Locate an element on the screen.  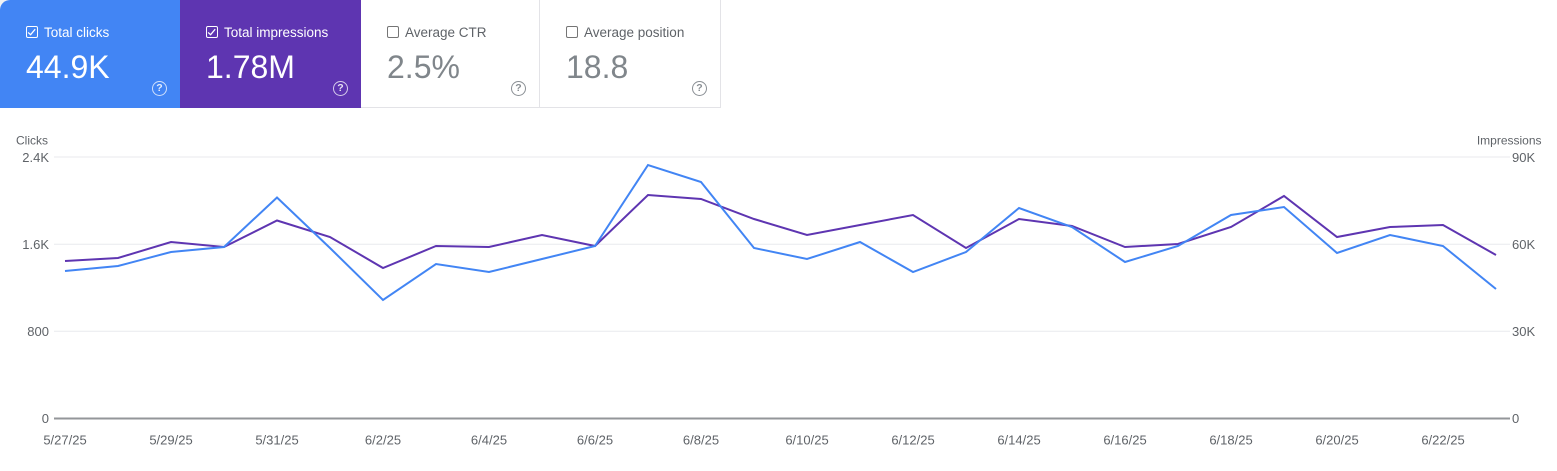
svg-text: 90K is located at coordinates (1523, 157).